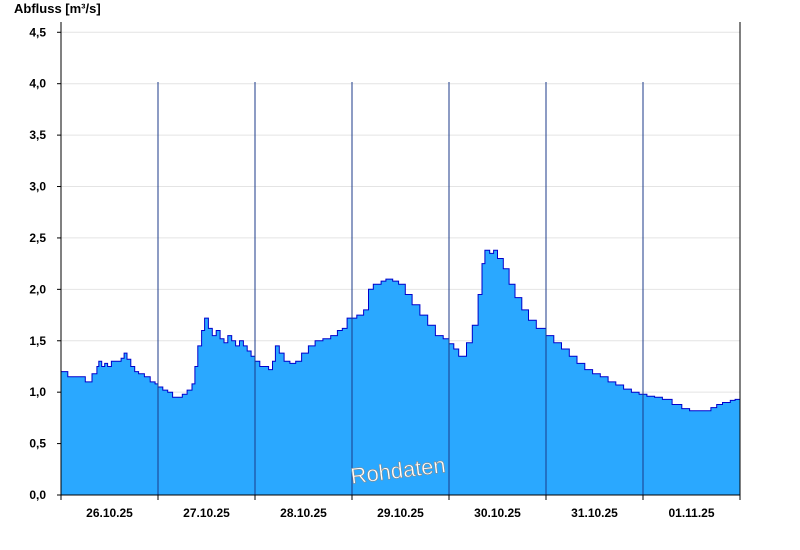 This screenshot has height=550, width=800. Describe the element at coordinates (206, 513) in the screenshot. I see `x-tick-label-1: 27.10.25` at that location.